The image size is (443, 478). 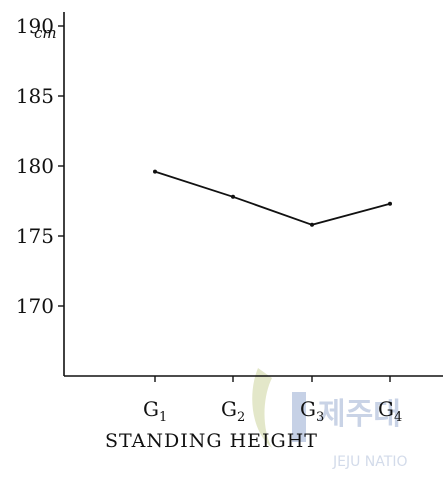 I want to click on watermark-subtext: JEJU NATIO, so click(x=369, y=462).